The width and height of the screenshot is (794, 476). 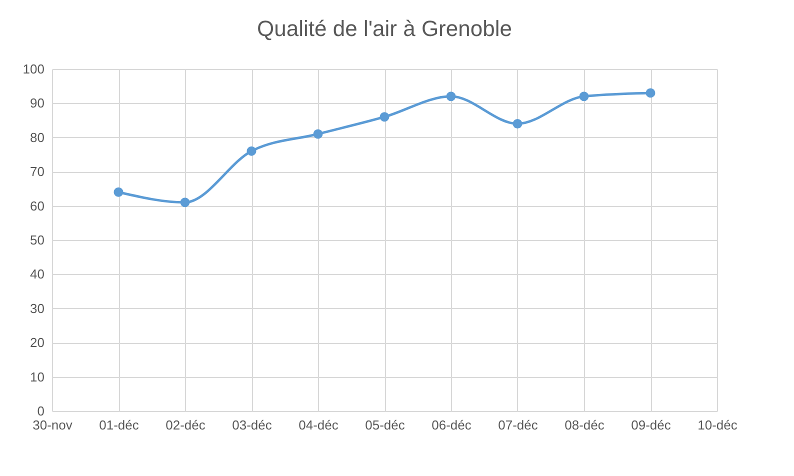 What do you see at coordinates (718, 425) in the screenshot?
I see `x-tick-label: 10-déc` at bounding box center [718, 425].